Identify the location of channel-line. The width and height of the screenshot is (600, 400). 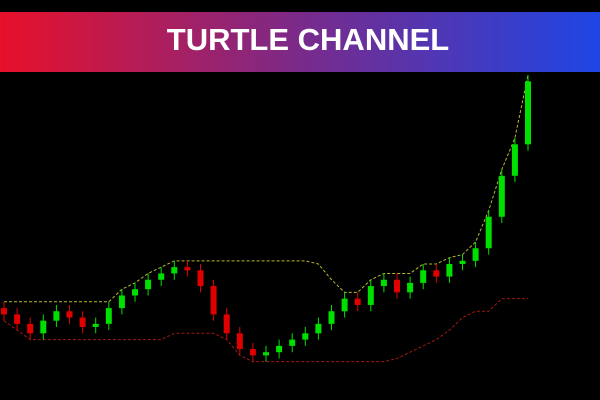
(265, 330).